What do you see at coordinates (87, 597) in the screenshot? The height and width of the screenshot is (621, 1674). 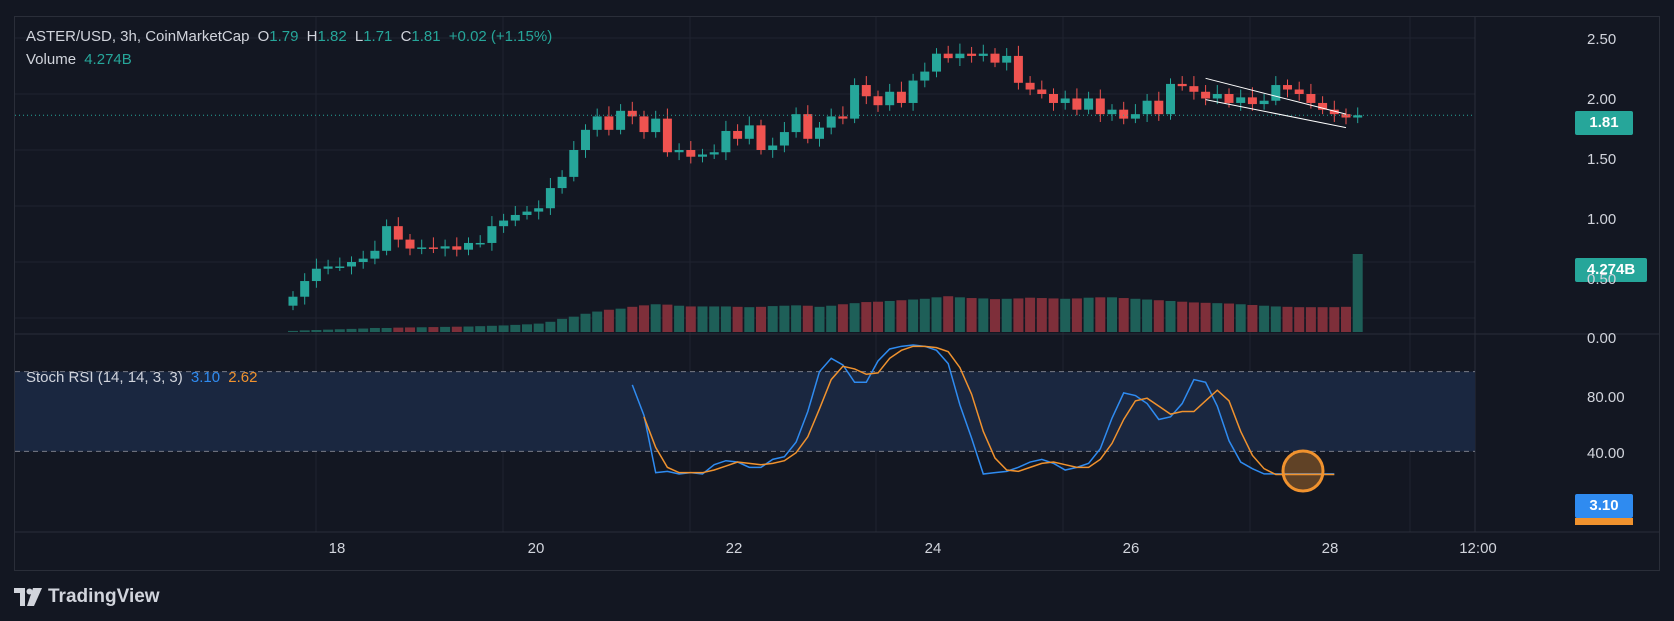 I see `tradingview-brand: TradingView` at bounding box center [87, 597].